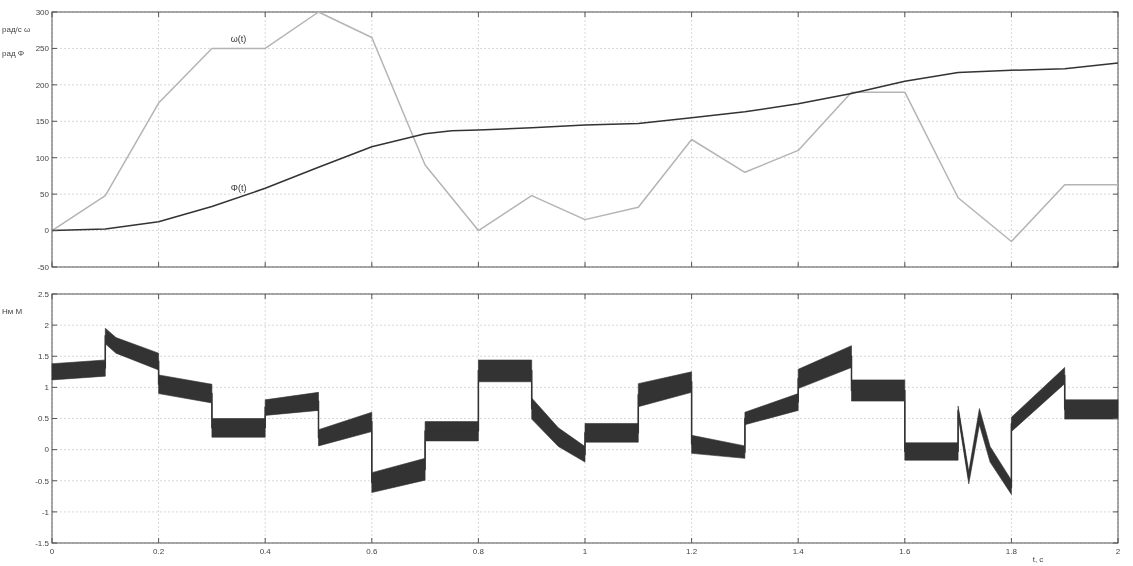  What do you see at coordinates (265, 551) in the screenshot?
I see `x-tick-label: 0.4` at bounding box center [265, 551].